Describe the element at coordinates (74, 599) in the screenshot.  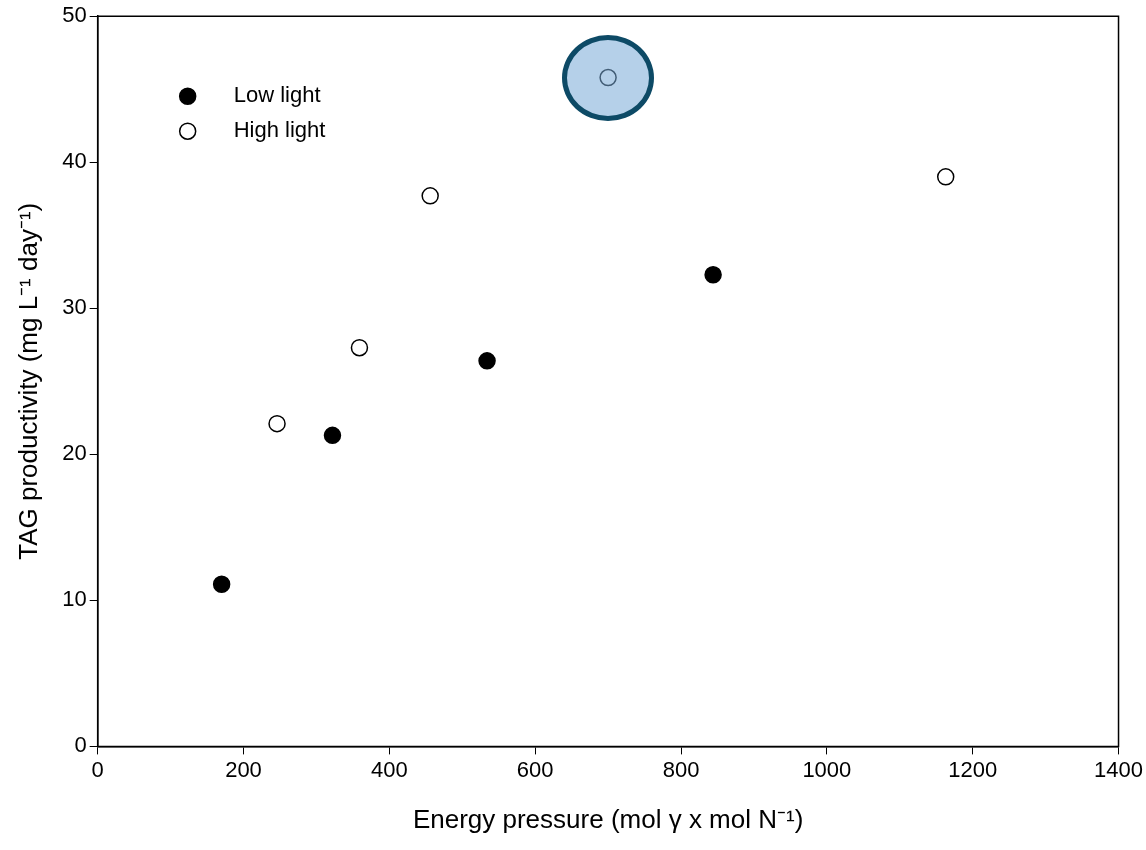
I see `y-tick-label: 10` at that location.